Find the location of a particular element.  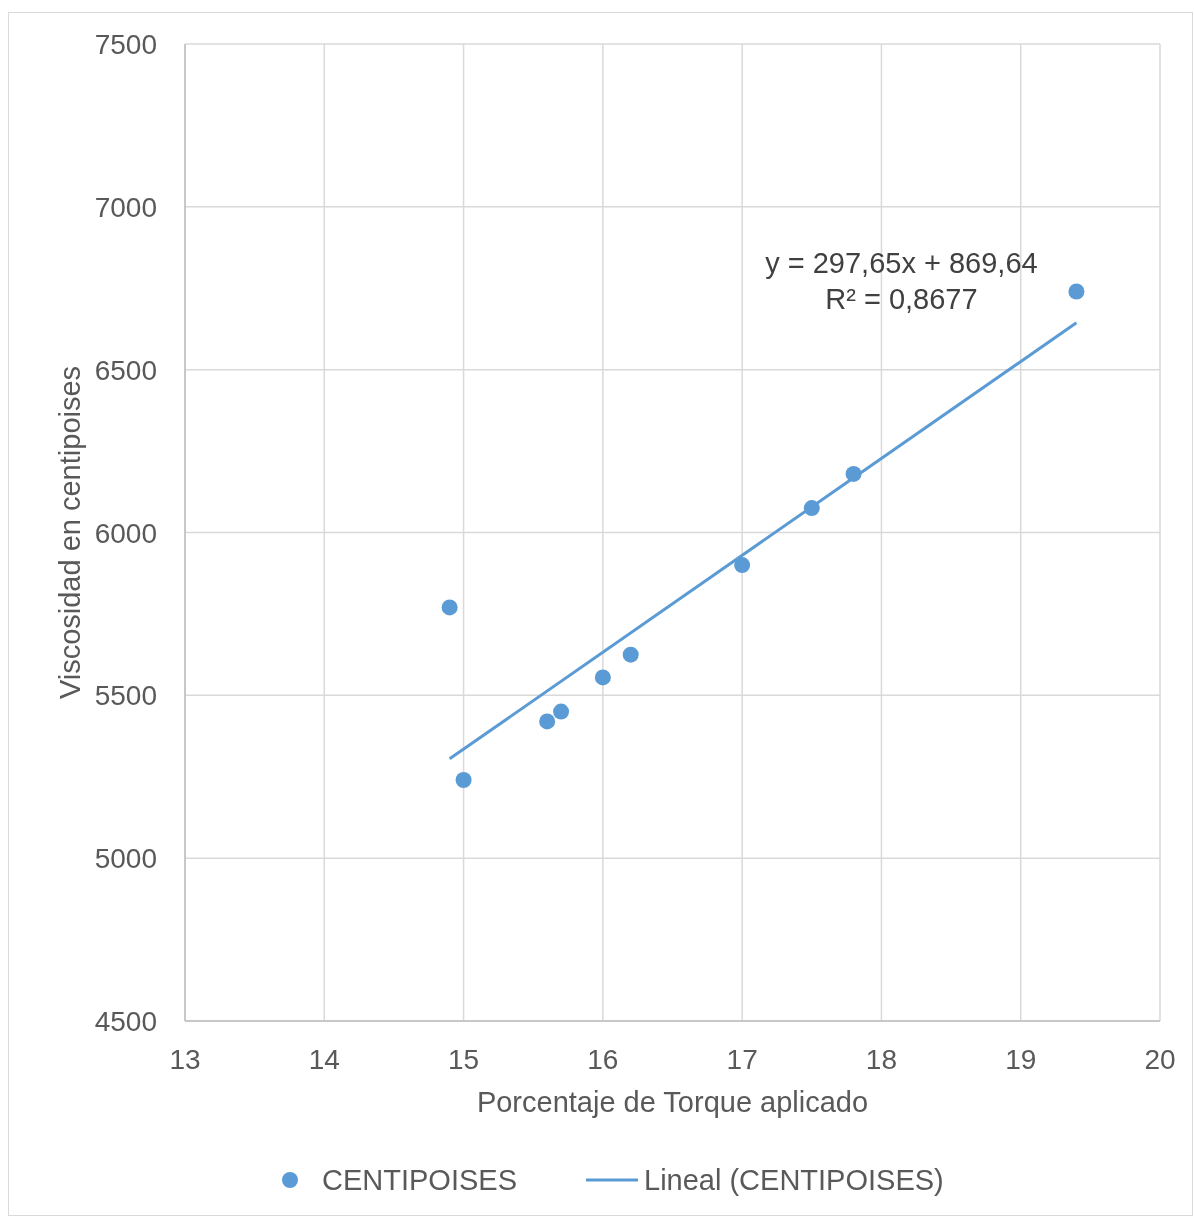

x-tick-label: 14 is located at coordinates (324, 1059).